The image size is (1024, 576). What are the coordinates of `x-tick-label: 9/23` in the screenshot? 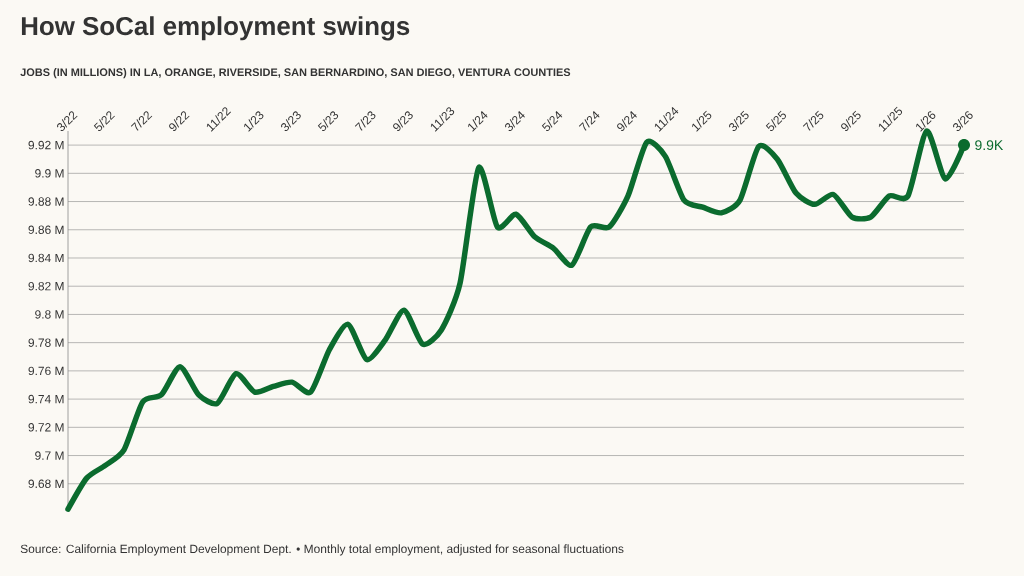 It's located at (403, 121).